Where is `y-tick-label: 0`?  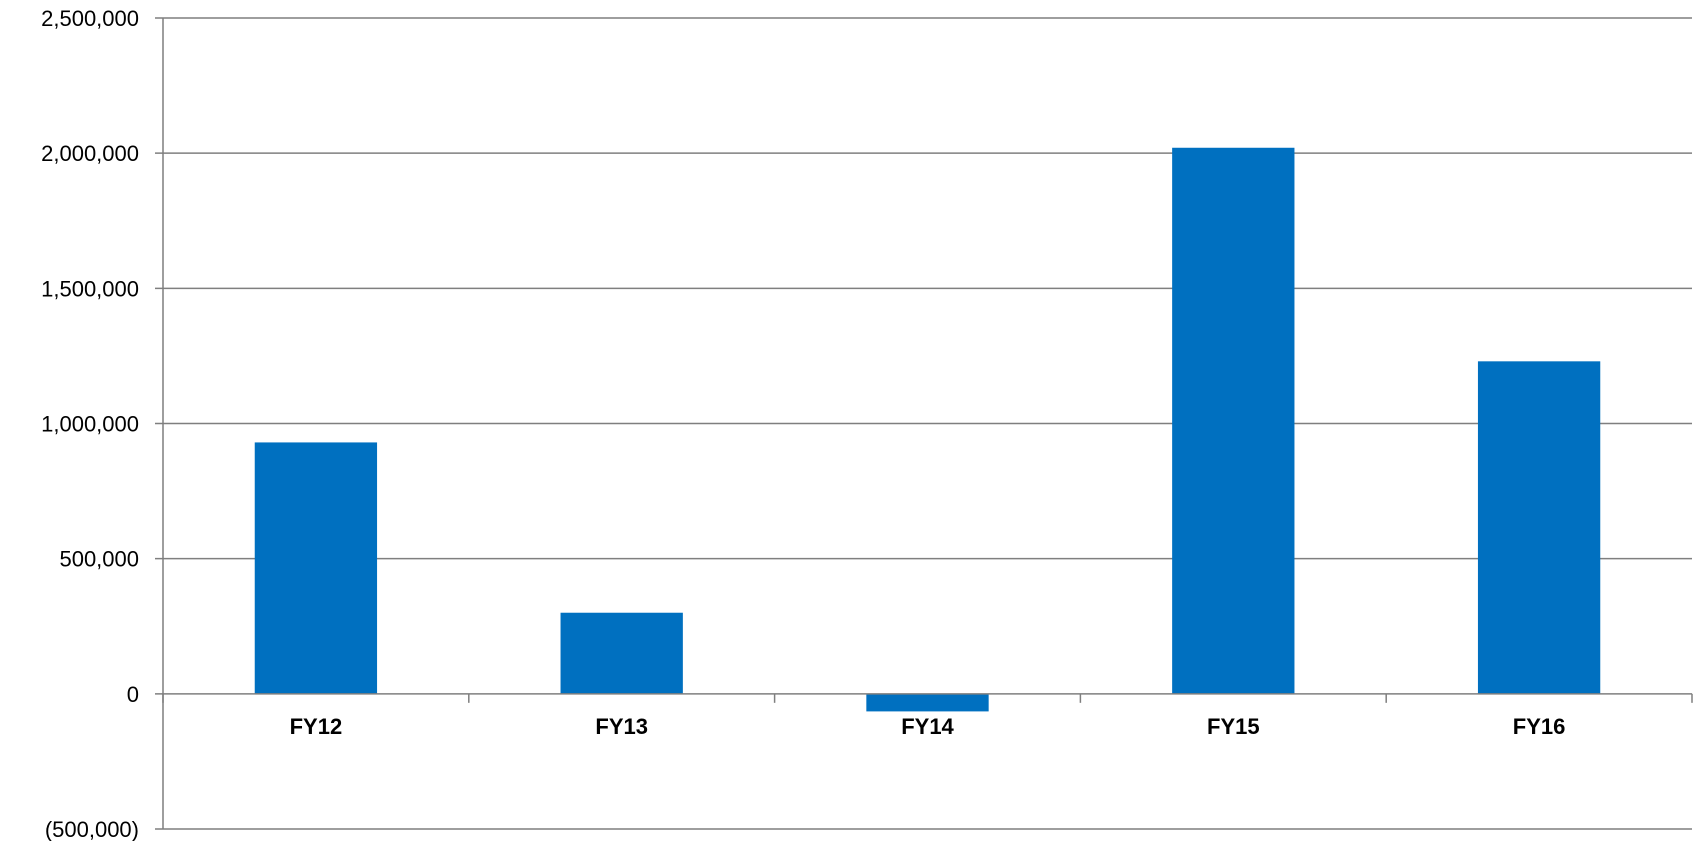
y-tick-label: 0 is located at coordinates (133, 694).